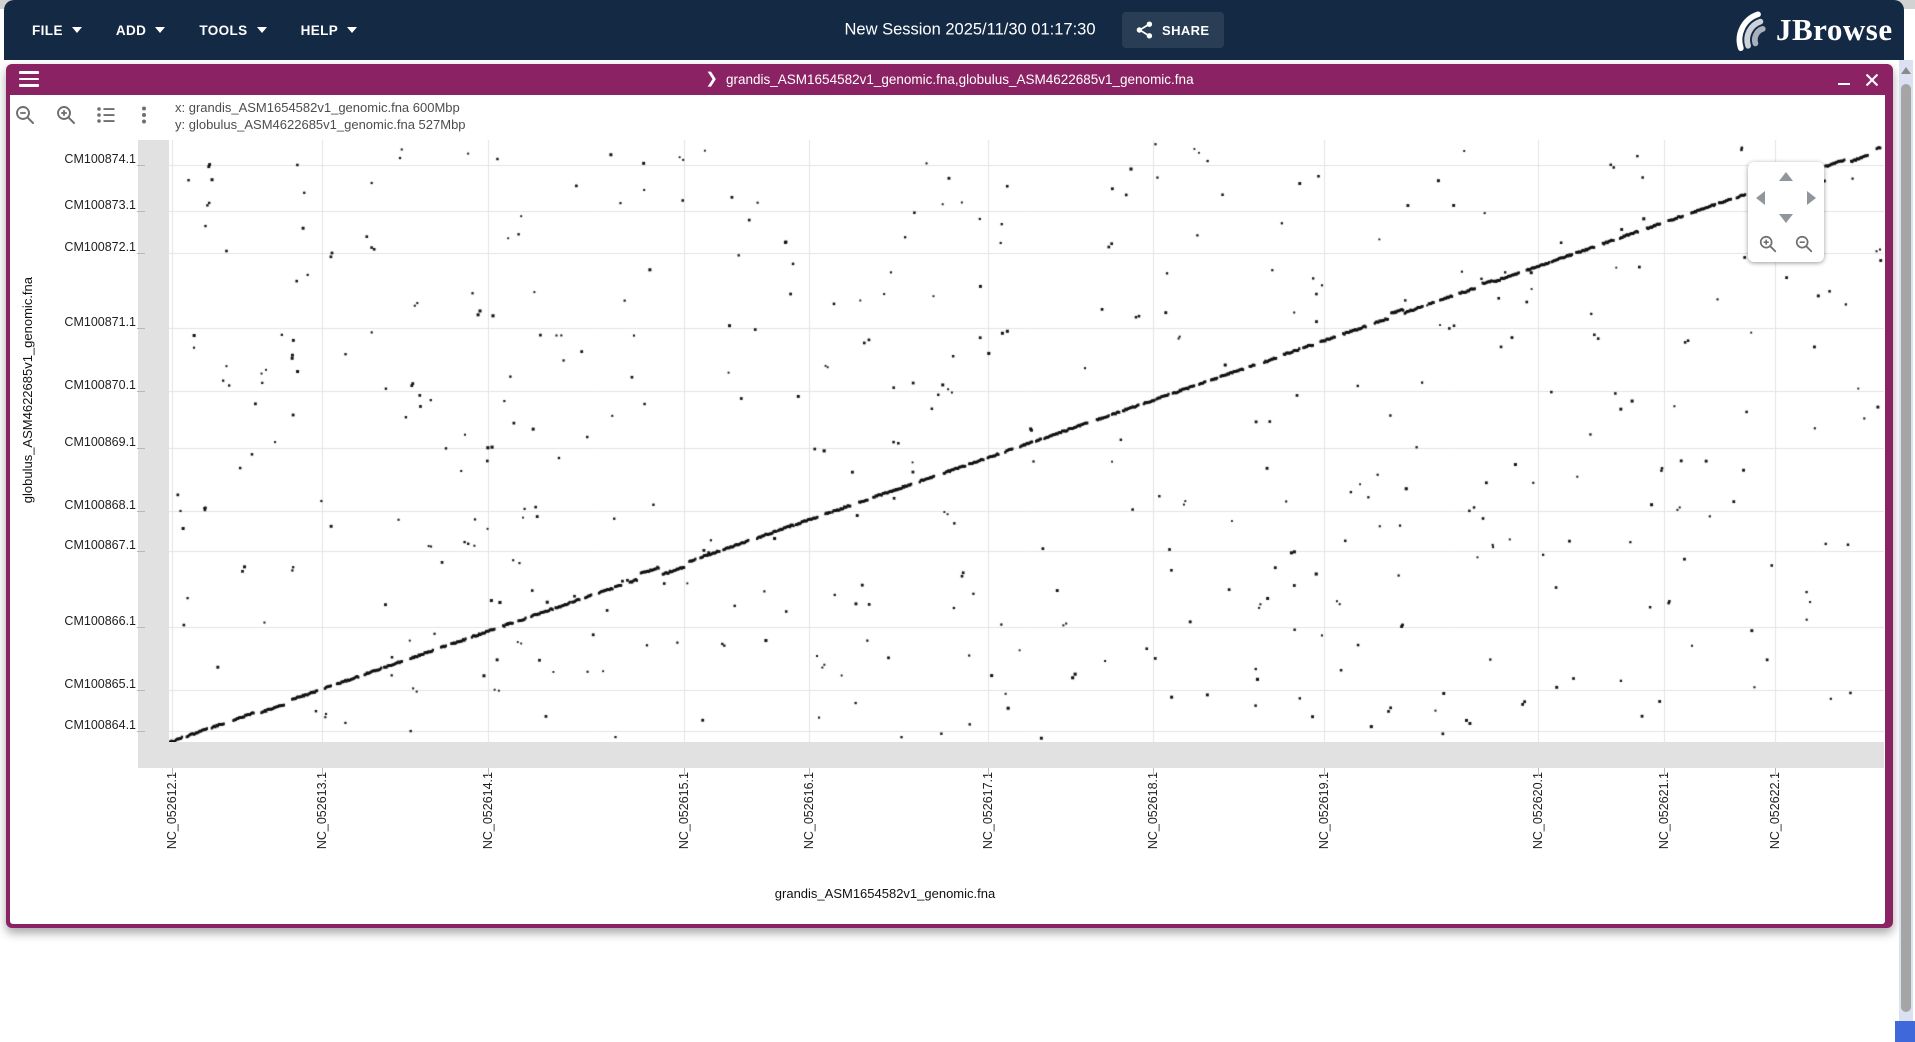 The height and width of the screenshot is (1042, 1915). Describe the element at coordinates (1011, 755) in the screenshot. I see `x-axis-band` at that location.